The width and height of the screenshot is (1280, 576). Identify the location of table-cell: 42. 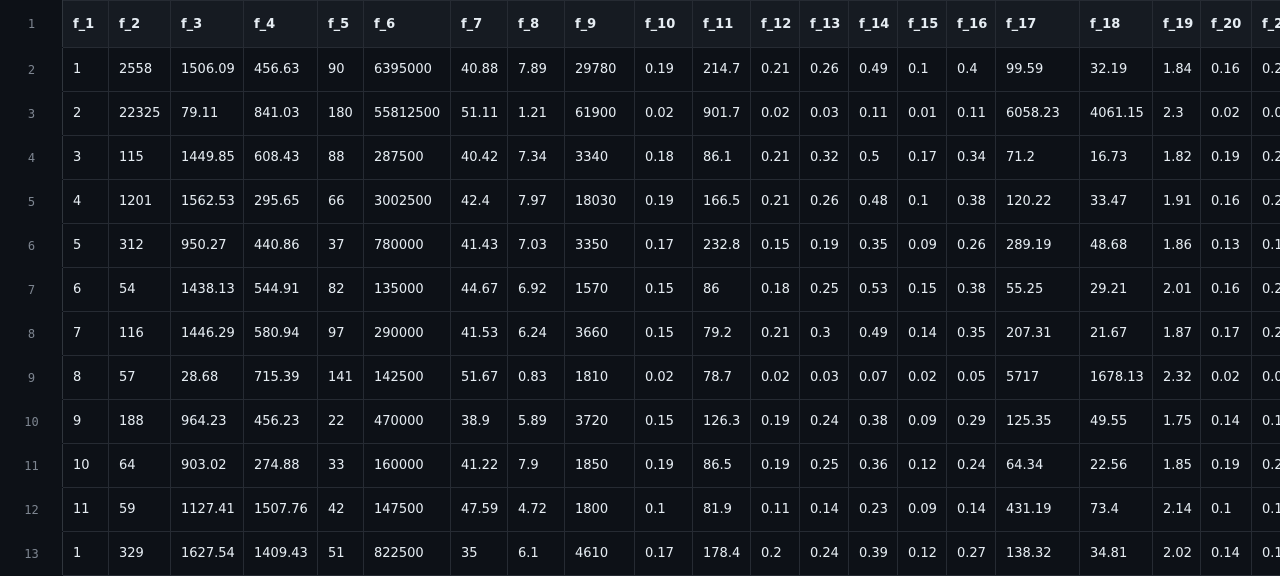
(340, 509).